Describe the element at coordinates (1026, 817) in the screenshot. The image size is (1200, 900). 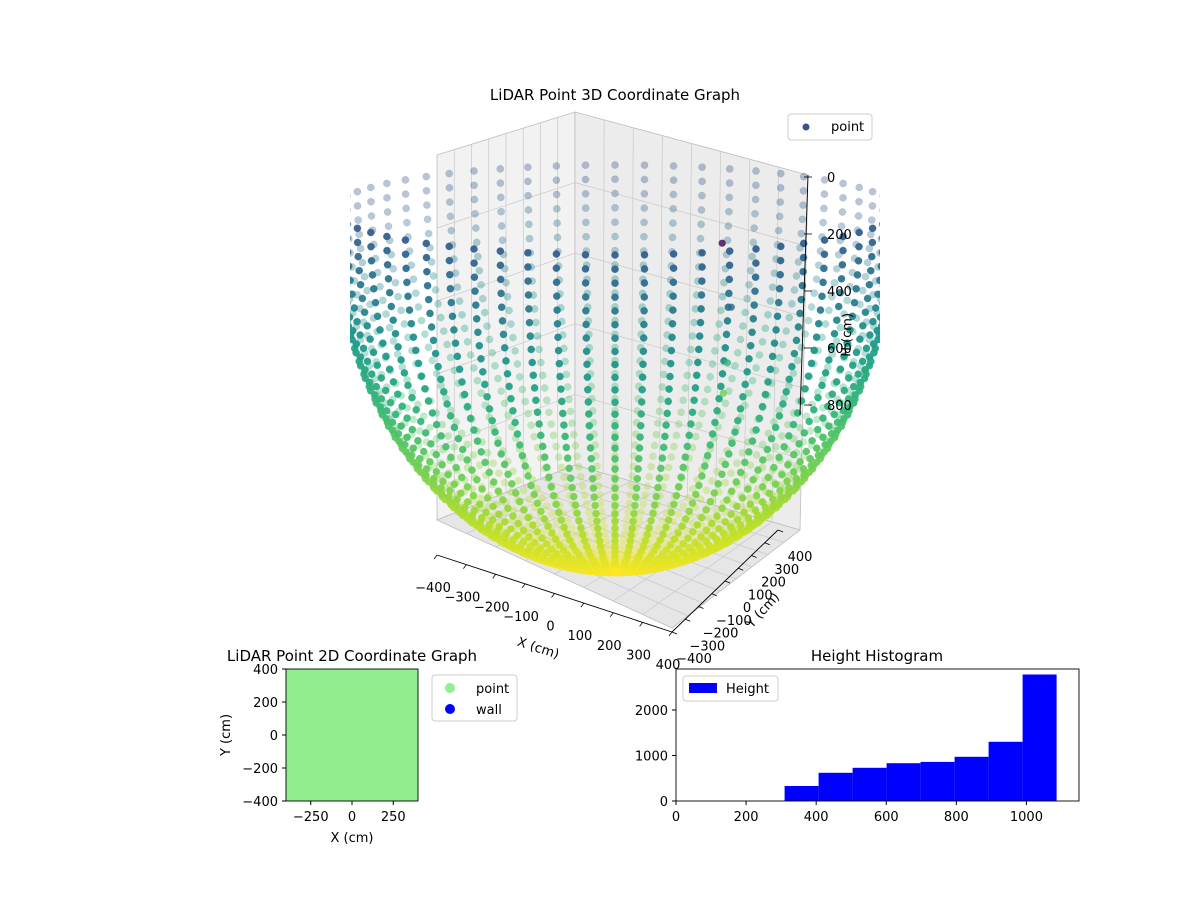
I see `x-tick-label: 1000` at that location.